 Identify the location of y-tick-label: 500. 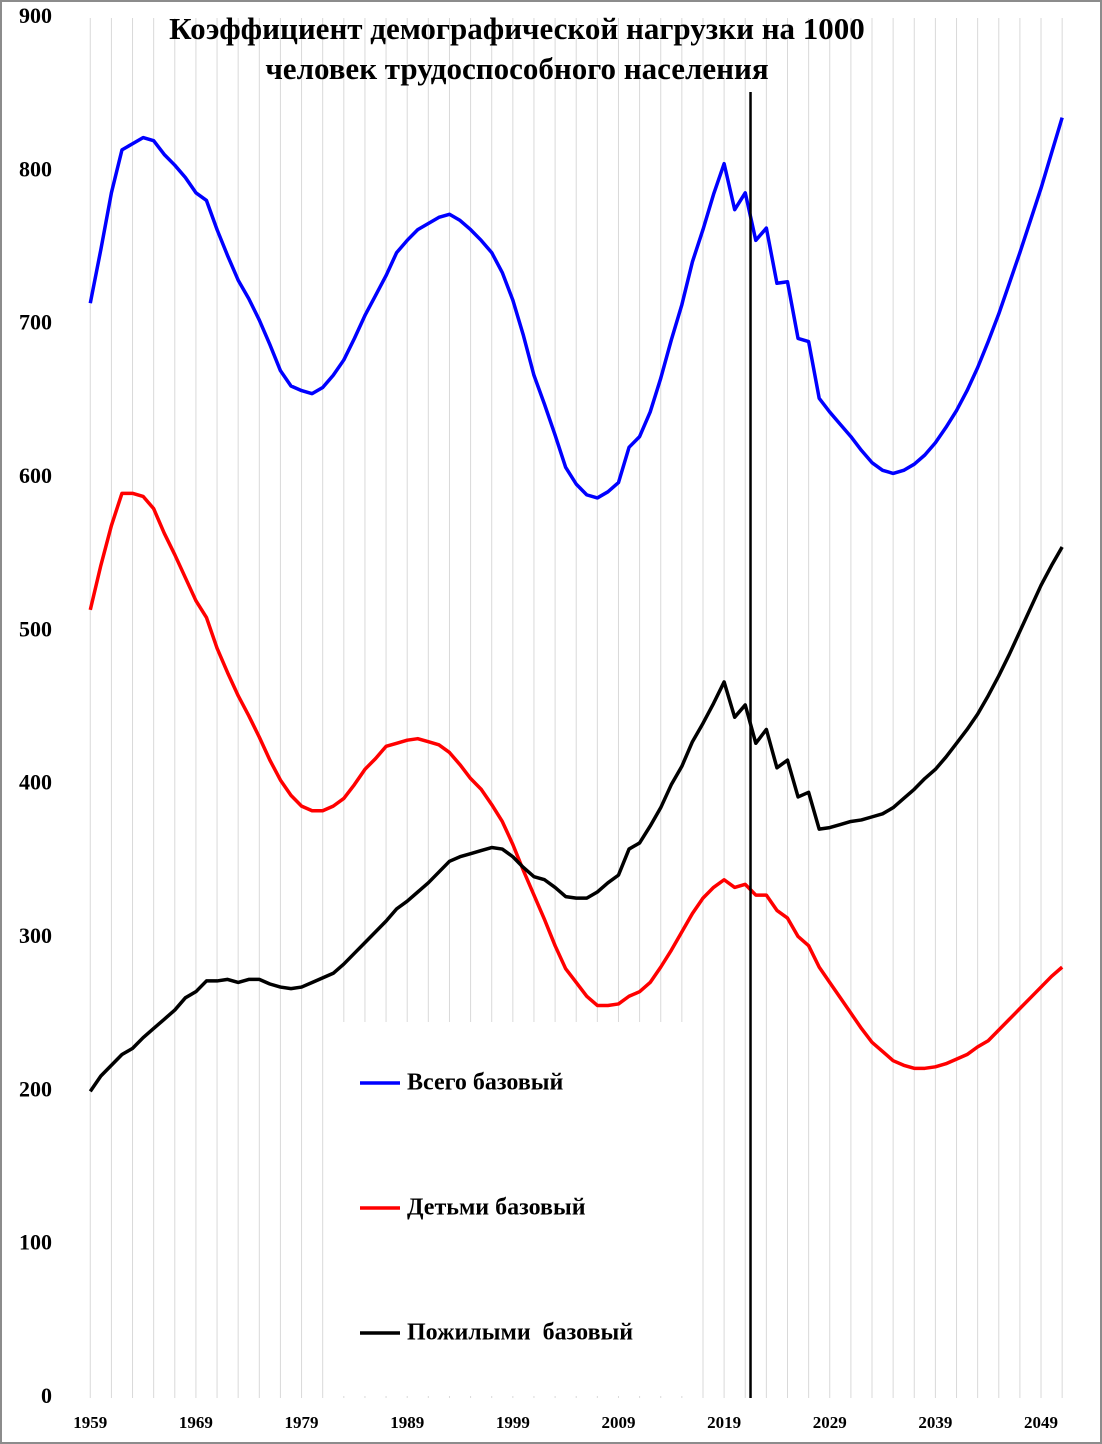
(35, 628).